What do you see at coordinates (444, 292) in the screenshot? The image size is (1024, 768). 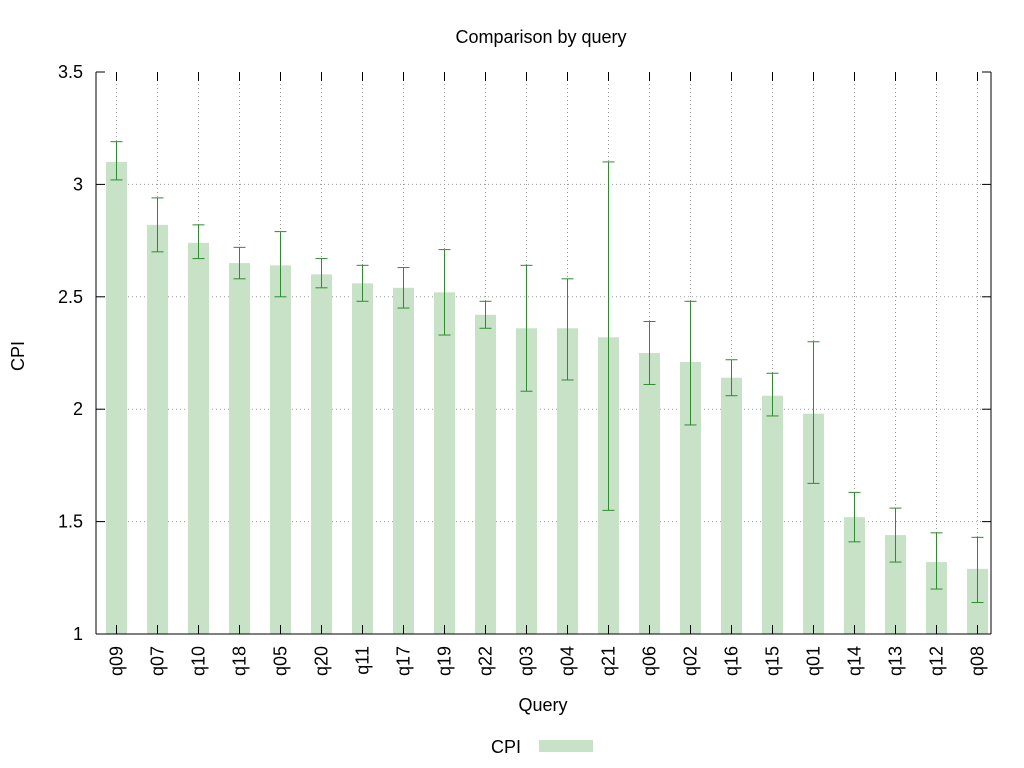 I see `error-bar-q19` at bounding box center [444, 292].